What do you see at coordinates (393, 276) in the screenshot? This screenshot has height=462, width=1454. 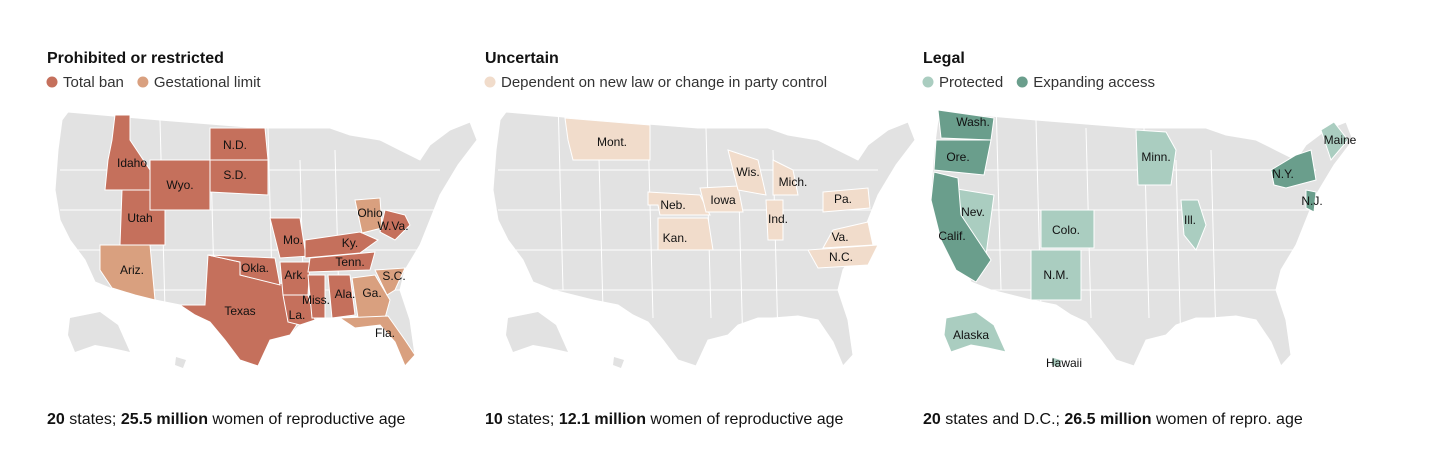 I see `state-label: S.C.` at bounding box center [393, 276].